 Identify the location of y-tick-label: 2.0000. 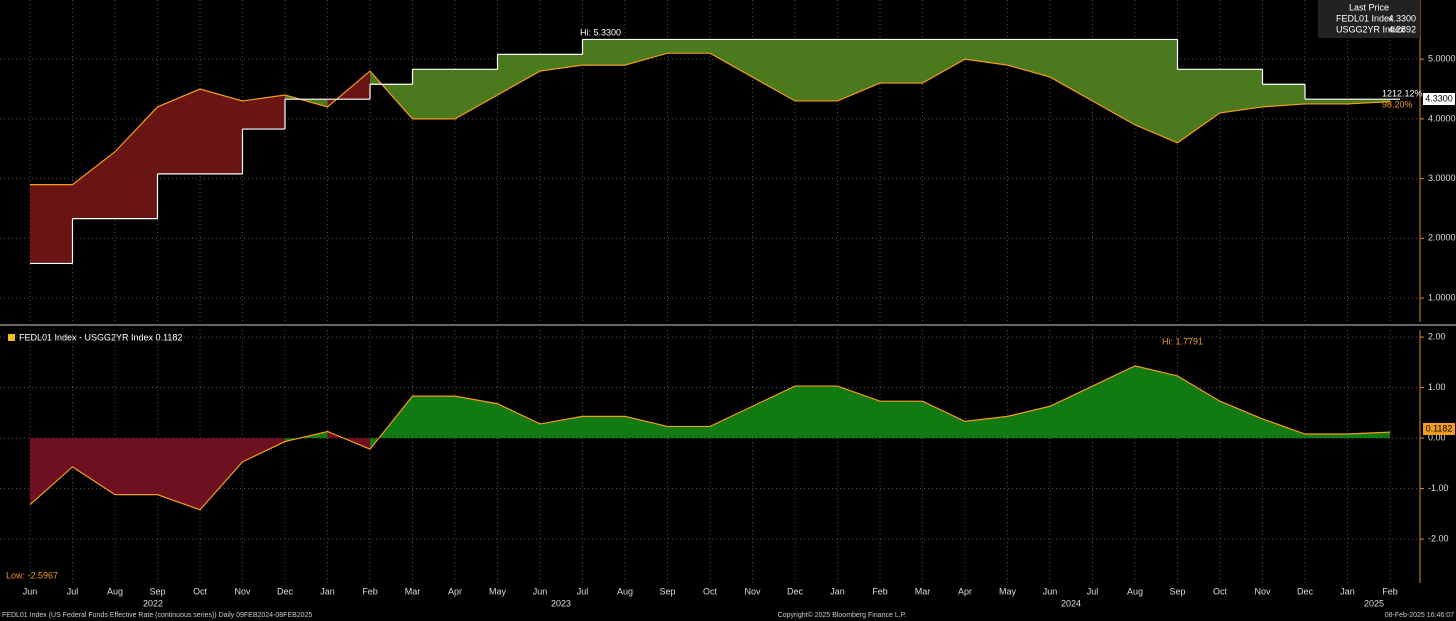
(1442, 238).